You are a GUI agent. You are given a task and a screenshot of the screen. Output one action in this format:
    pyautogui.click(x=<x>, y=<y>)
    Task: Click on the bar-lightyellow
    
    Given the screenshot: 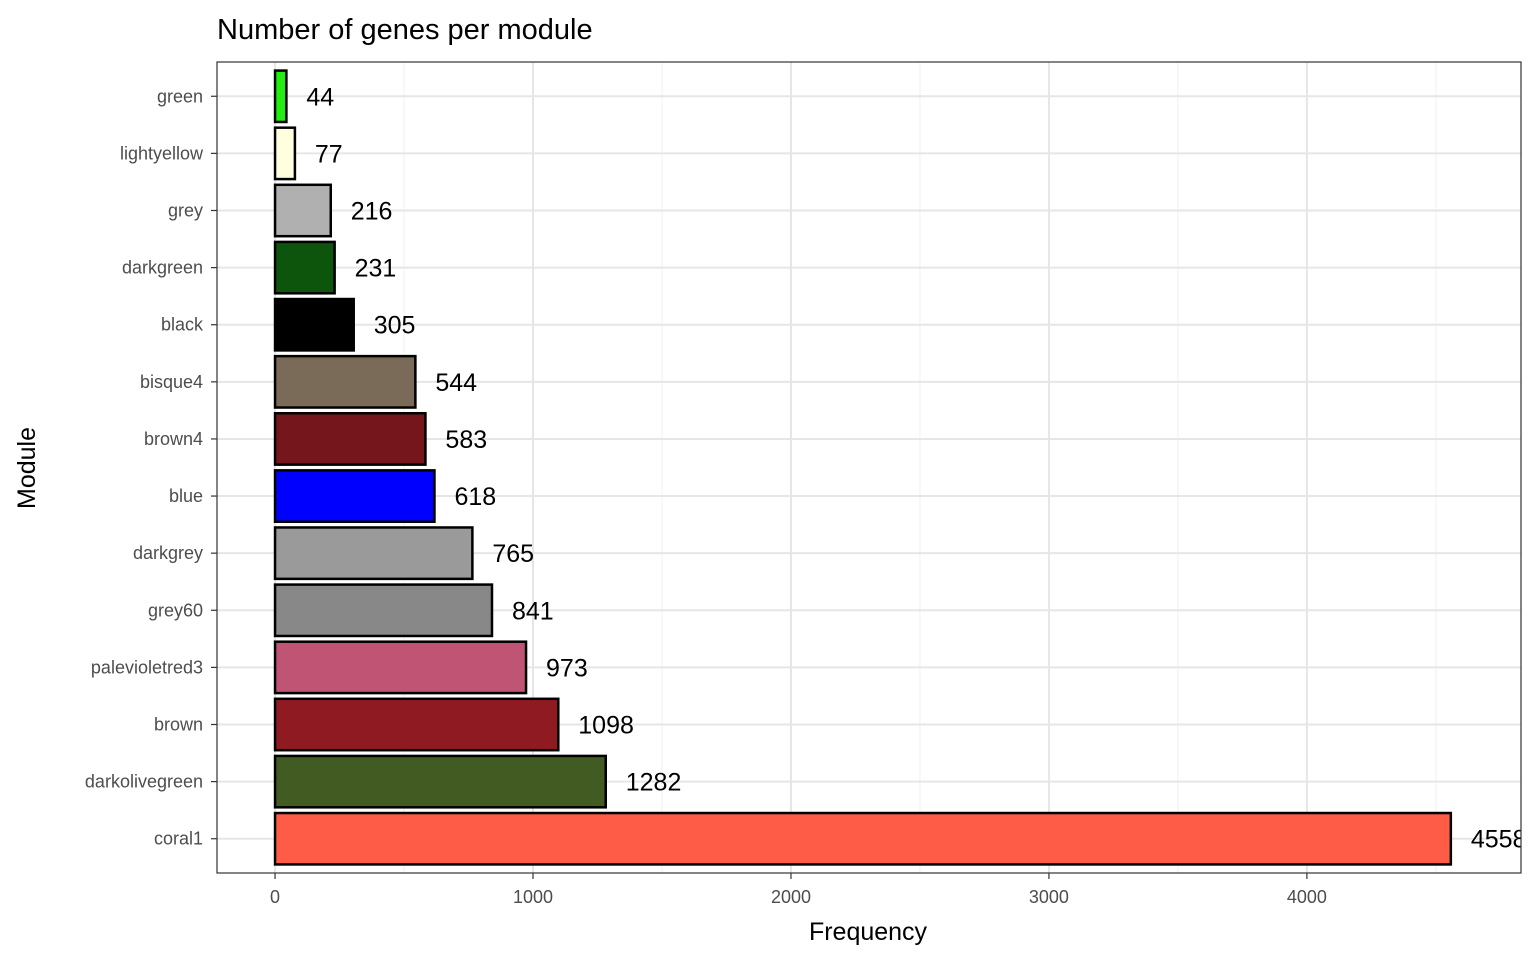 What is the action you would take?
    pyautogui.click(x=285, y=153)
    